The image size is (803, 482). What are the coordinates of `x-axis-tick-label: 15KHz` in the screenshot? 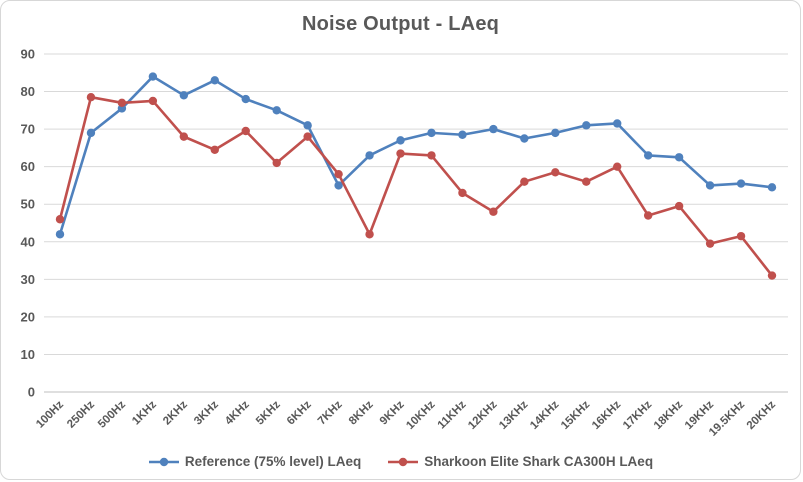 It's located at (576, 415).